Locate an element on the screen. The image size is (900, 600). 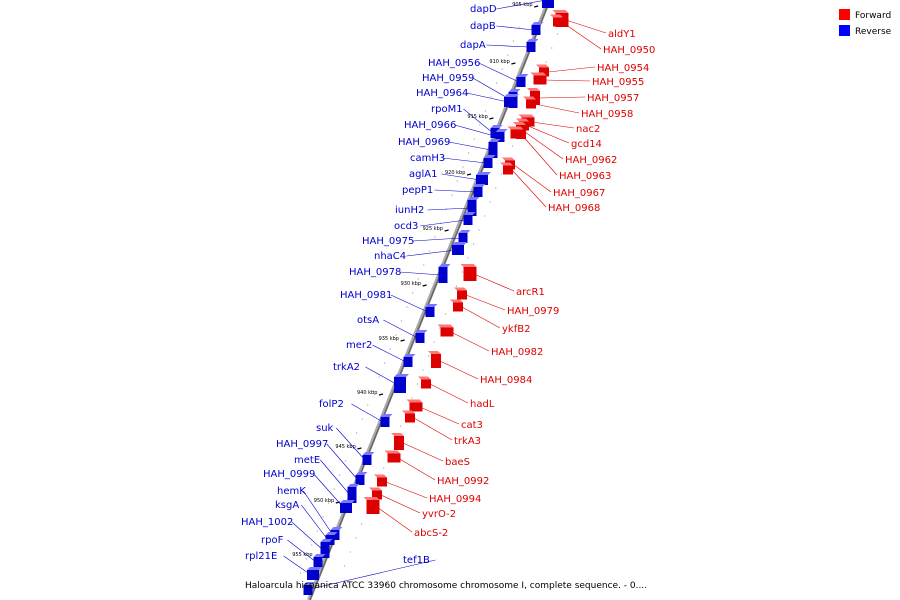
forward-gene-label: gcd14 is located at coordinates (586, 144).